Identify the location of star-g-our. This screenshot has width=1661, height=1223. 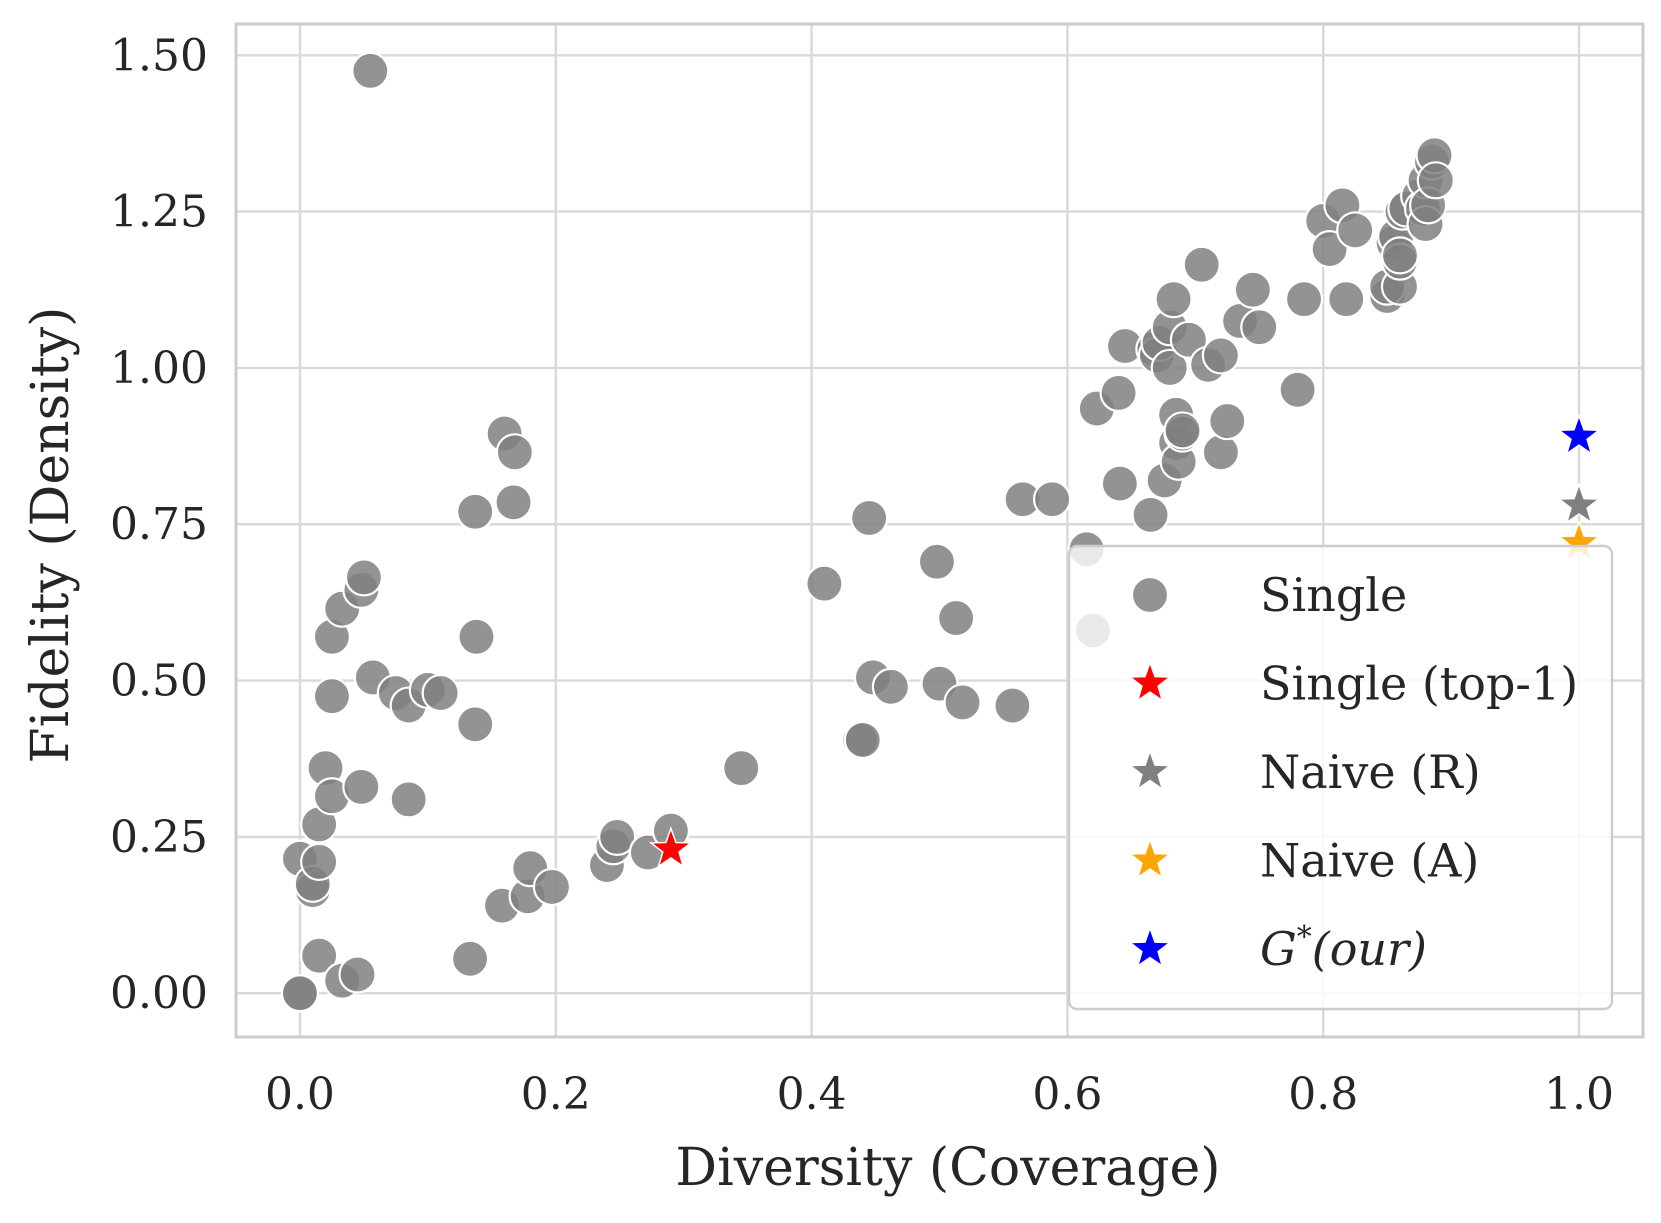
(1579, 434).